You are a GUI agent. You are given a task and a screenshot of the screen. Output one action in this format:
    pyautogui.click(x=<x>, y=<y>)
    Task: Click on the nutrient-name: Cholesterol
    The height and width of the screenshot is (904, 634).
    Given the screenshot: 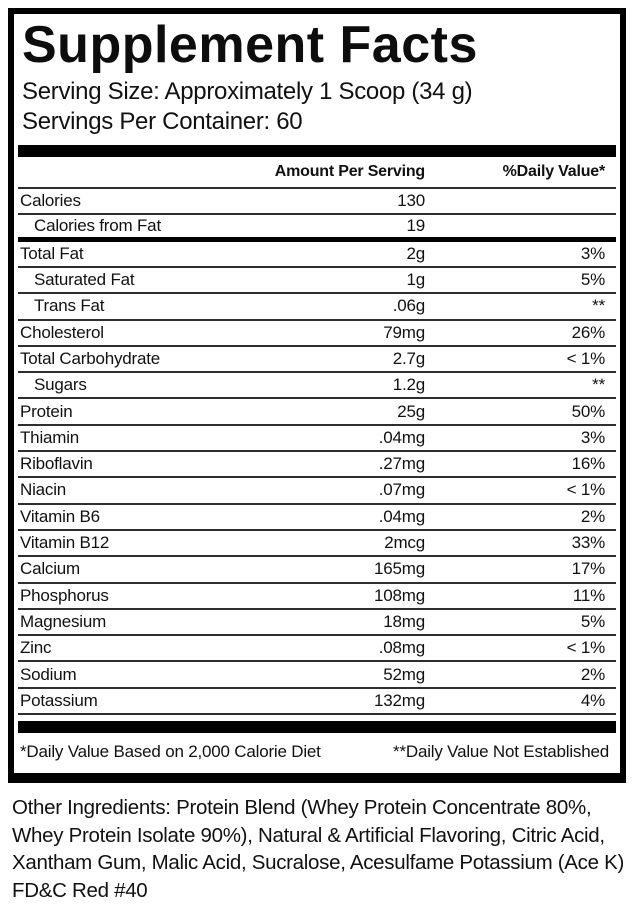 What is the action you would take?
    pyautogui.click(x=62, y=332)
    